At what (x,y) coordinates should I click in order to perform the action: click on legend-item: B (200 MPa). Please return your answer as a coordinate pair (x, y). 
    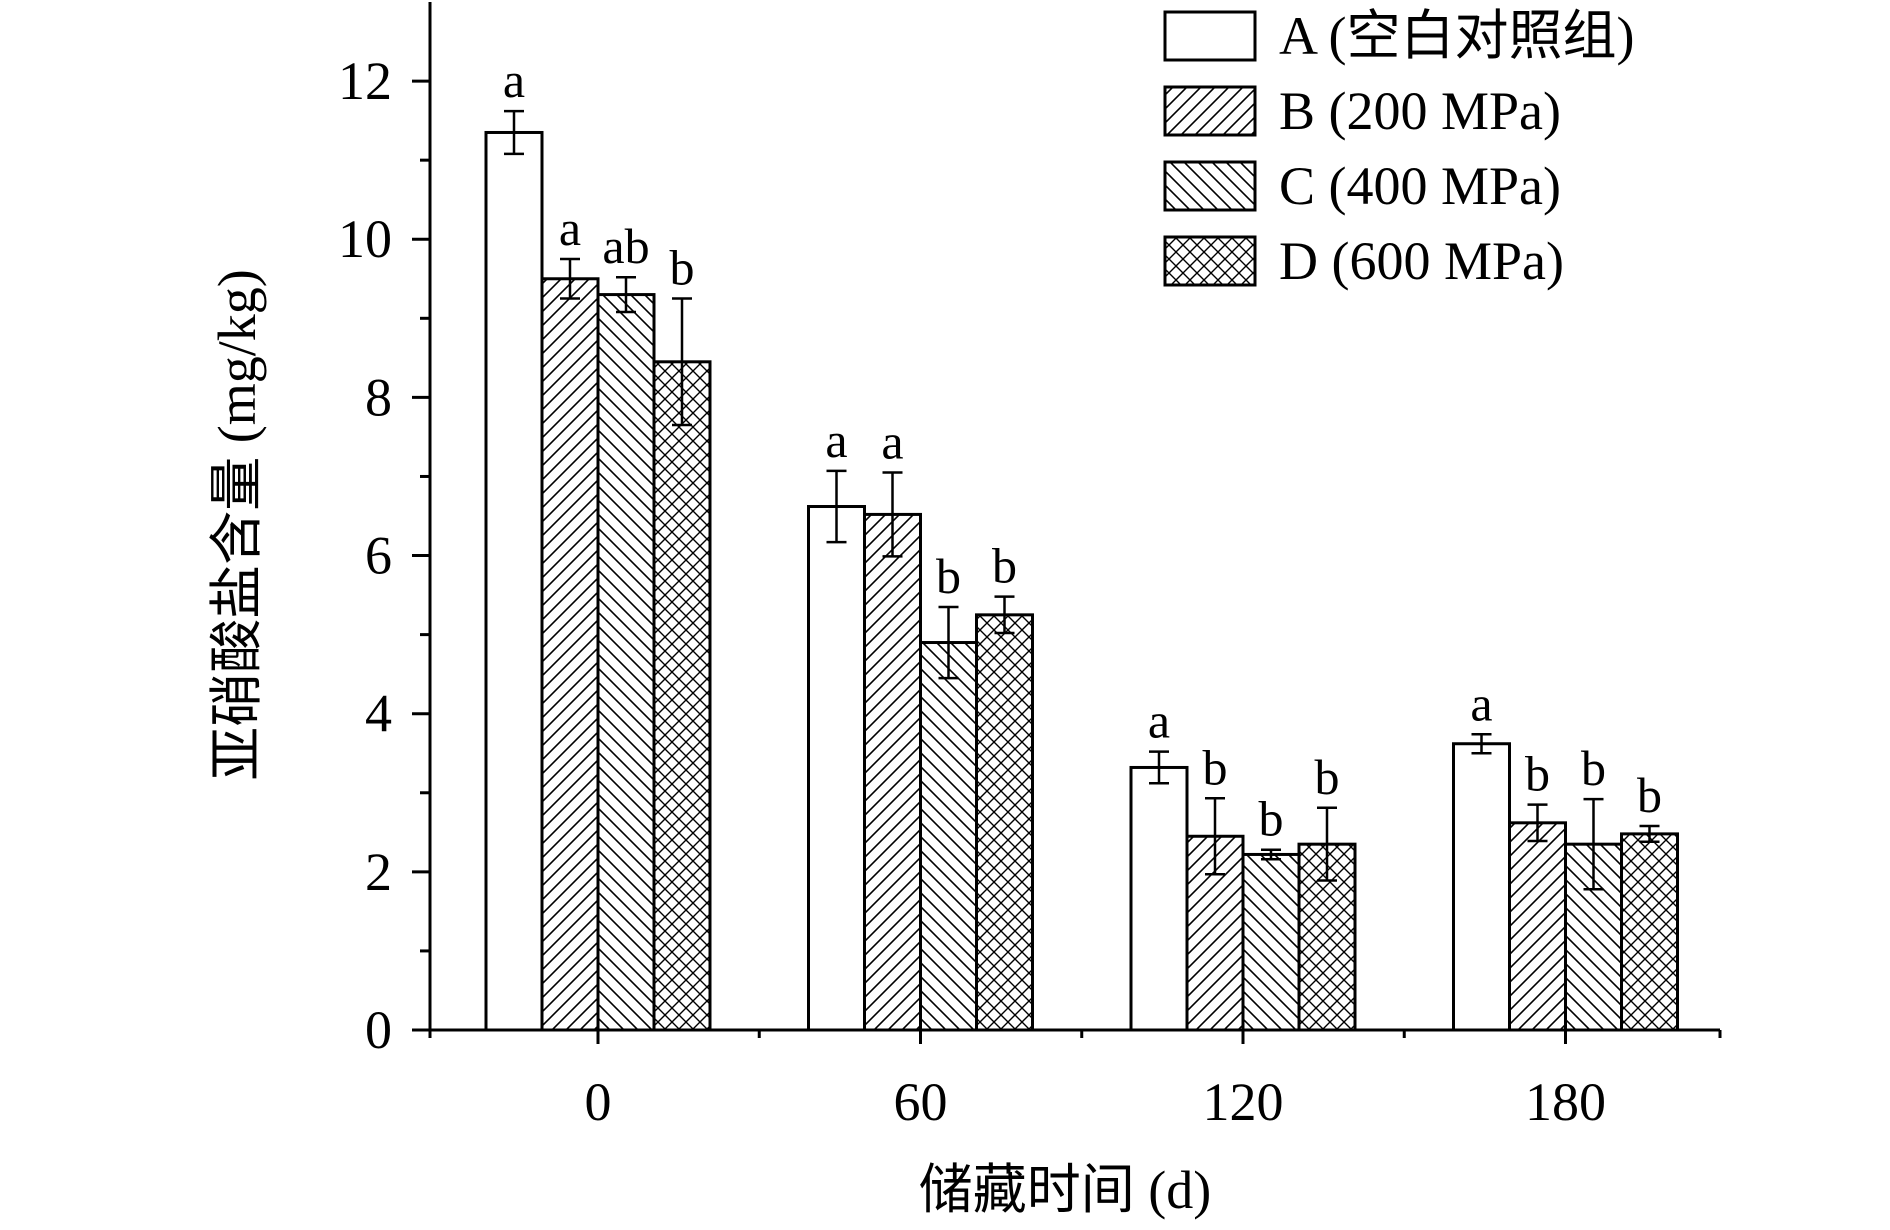
    Looking at the image, I should click on (1362, 111).